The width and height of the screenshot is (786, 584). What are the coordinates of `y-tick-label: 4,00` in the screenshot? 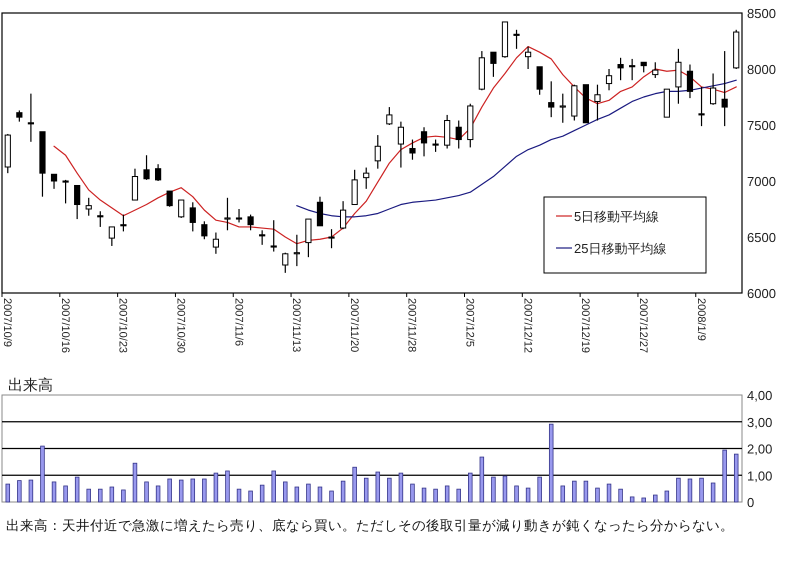 It's located at (759, 395).